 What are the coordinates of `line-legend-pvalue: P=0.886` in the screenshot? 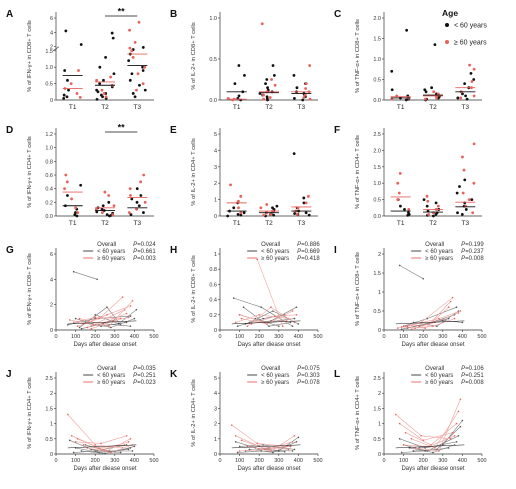 It's located at (308, 245).